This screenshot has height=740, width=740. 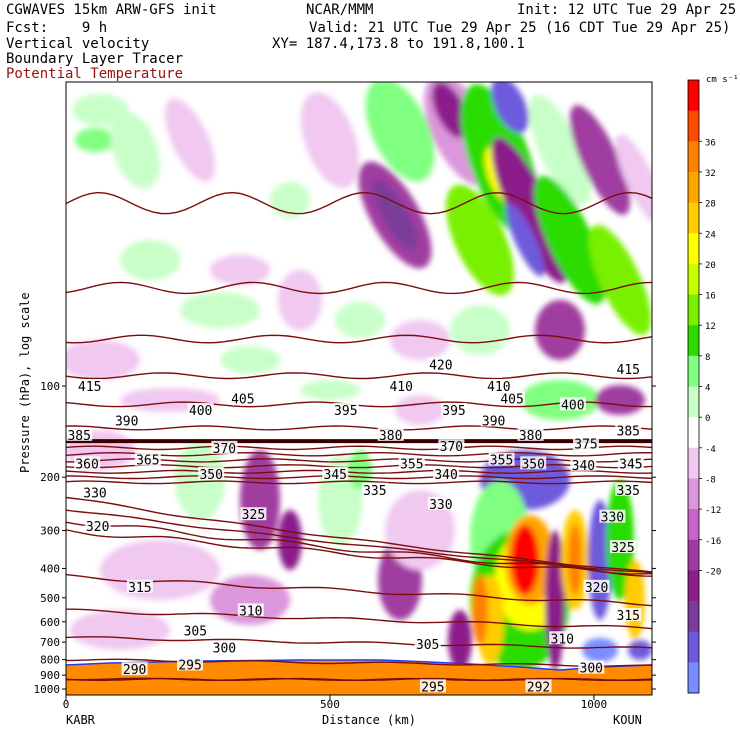 I want to click on colorbar-tick-label: 32, so click(x=710, y=174).